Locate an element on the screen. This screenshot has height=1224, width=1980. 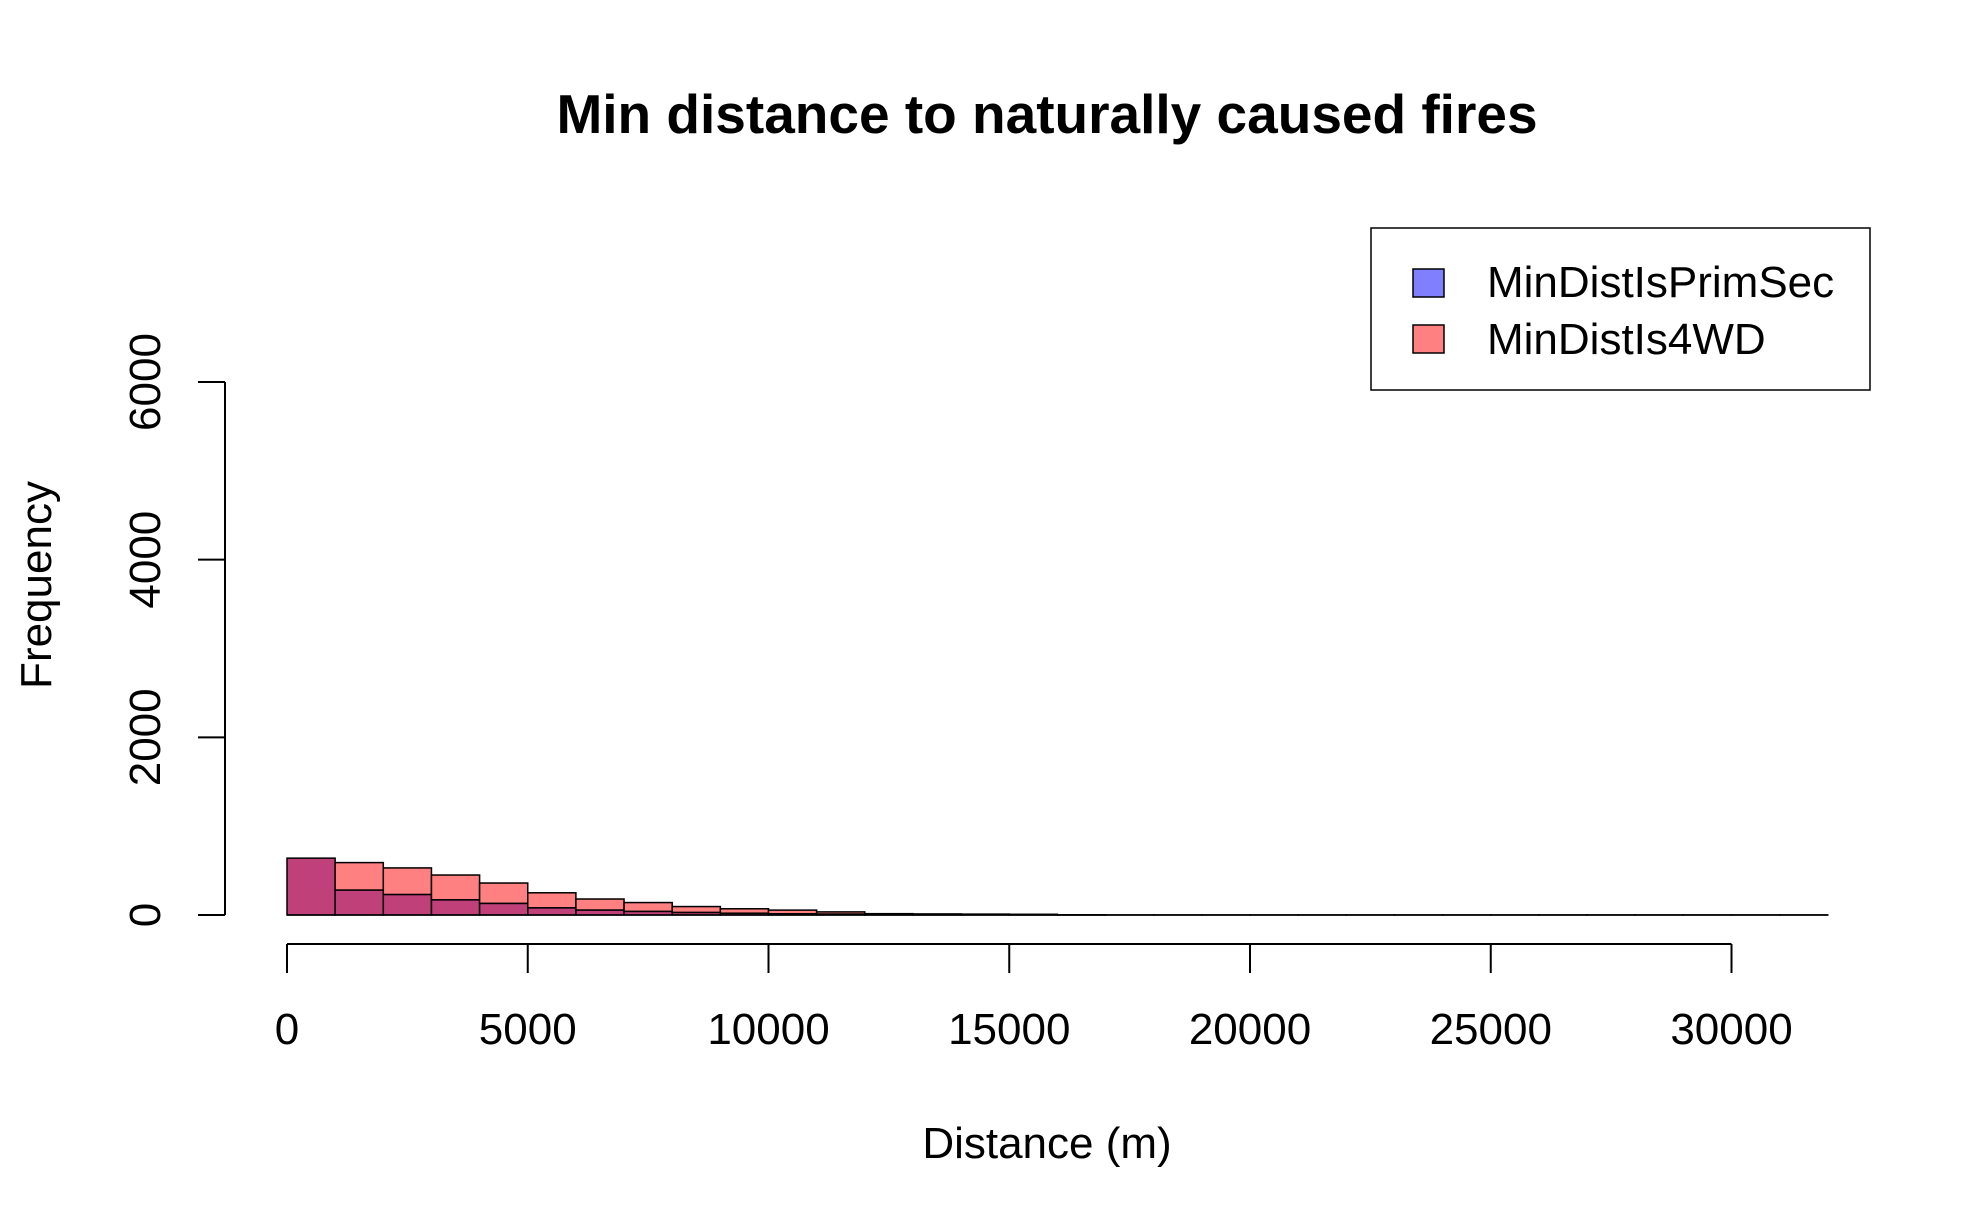
legend-box is located at coordinates (1620, 309).